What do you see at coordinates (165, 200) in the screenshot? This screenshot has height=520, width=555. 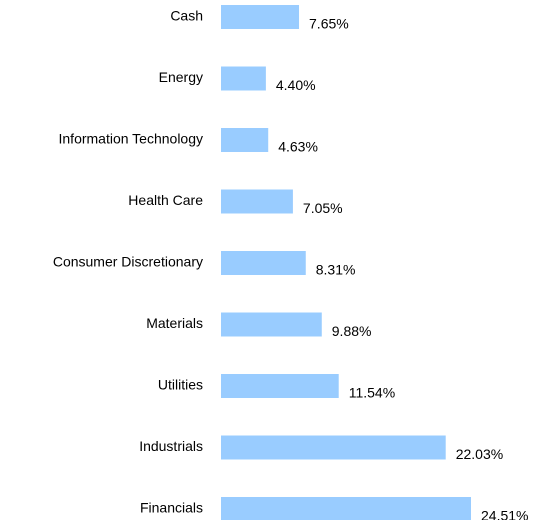 I see `category-label: Health Care` at bounding box center [165, 200].